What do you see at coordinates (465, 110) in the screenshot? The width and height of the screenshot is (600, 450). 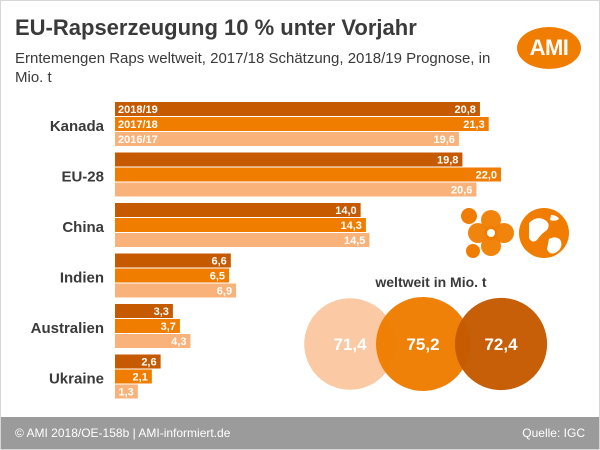 I see `value-label-kanada-2018-19: 20,8` at bounding box center [465, 110].